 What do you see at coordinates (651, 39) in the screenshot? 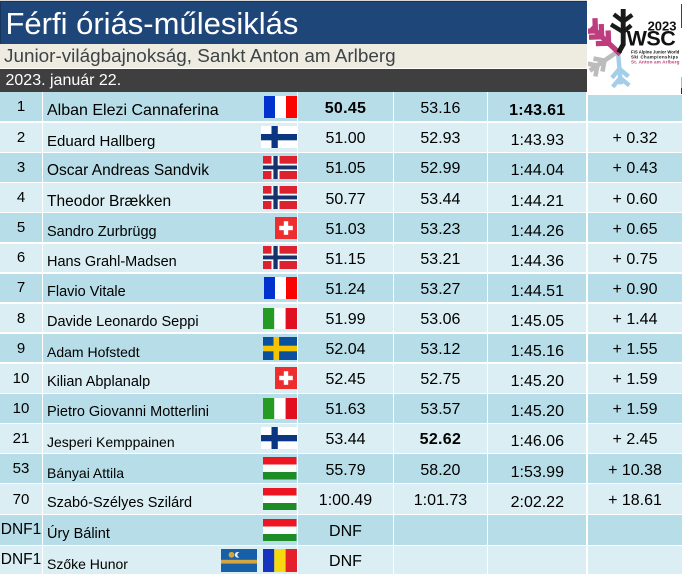
I see `svg-text: WSC` at bounding box center [651, 39].